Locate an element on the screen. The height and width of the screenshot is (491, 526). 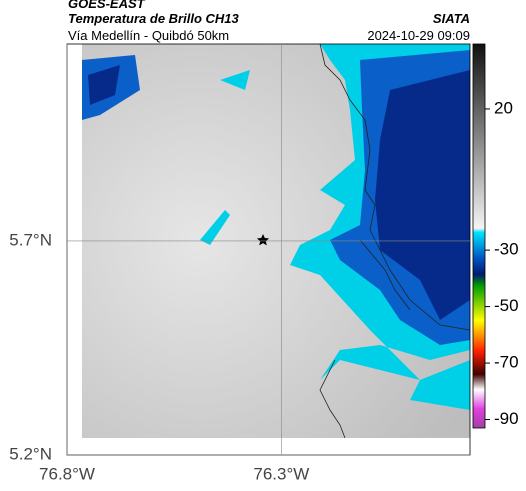
colorbar is located at coordinates (479, 236).